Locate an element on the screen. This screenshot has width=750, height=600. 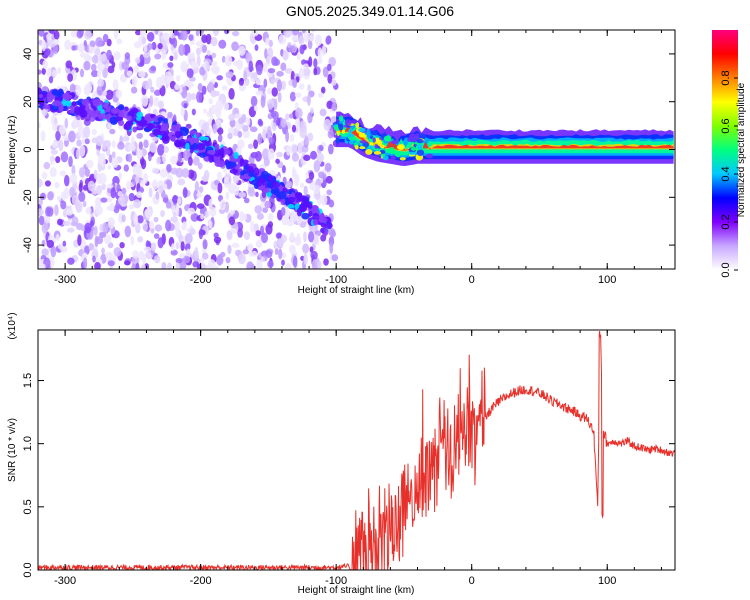
colorbar-title: Normalized spectral amplitude is located at coordinates (741, 149).